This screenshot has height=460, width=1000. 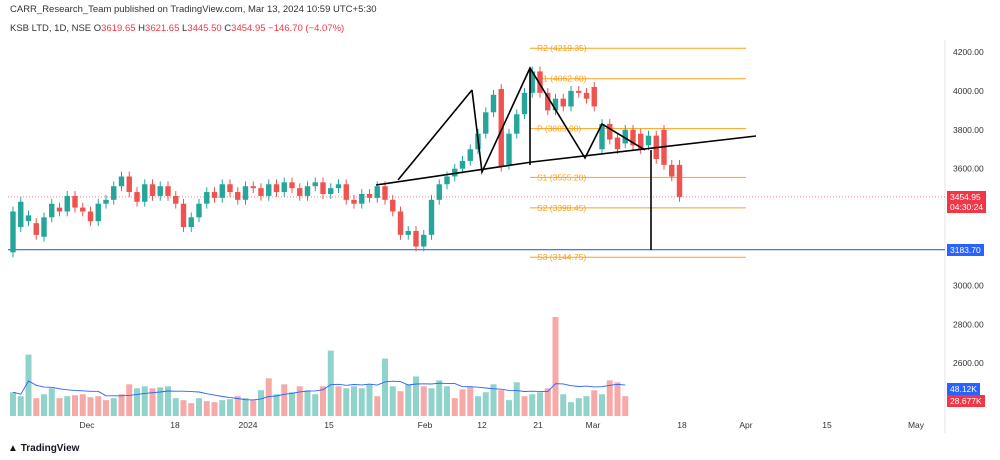 I want to click on tradingview-logo: ▲ TradingView, so click(x=43, y=448).